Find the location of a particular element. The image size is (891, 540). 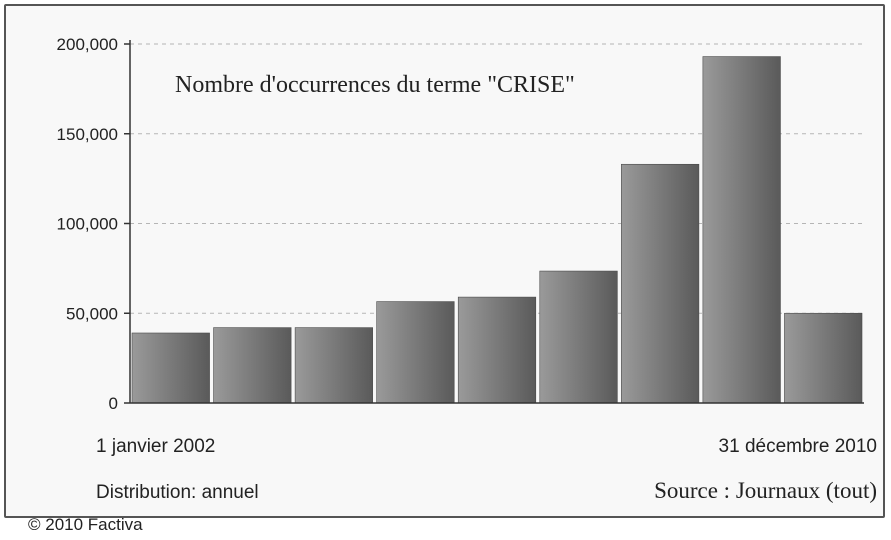

bar-2006 is located at coordinates (497, 350).